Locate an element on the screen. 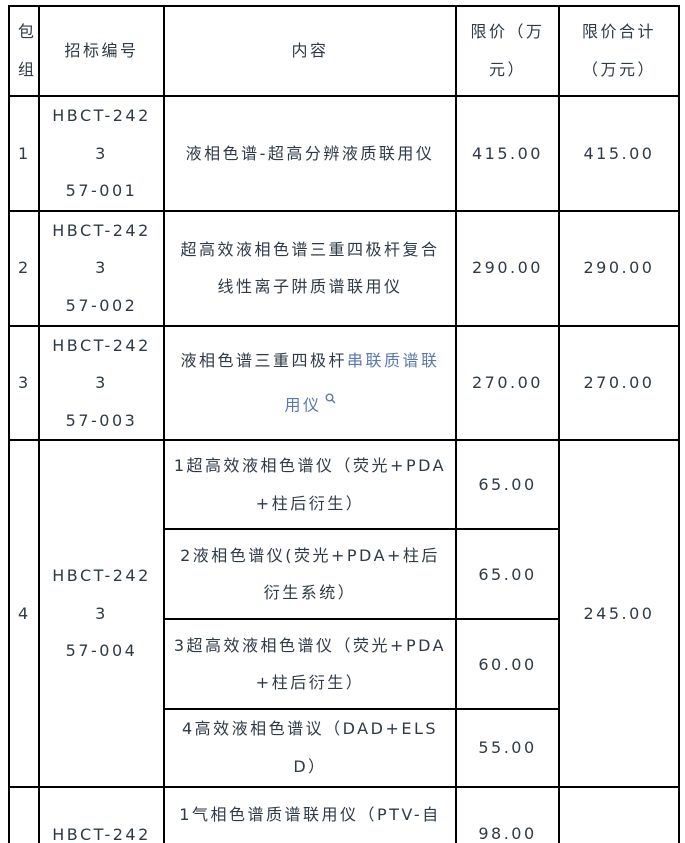  bid-number-cell: HBCT-2423 57-004 is located at coordinates (101, 613).